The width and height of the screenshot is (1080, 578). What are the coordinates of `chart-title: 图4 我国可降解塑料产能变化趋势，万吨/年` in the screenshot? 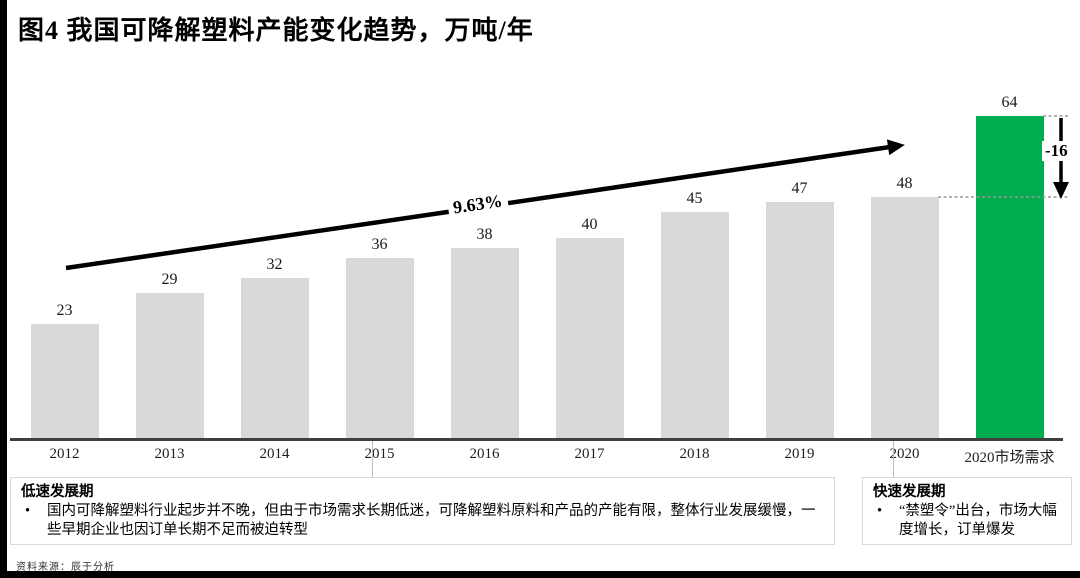 It's located at (276, 30).